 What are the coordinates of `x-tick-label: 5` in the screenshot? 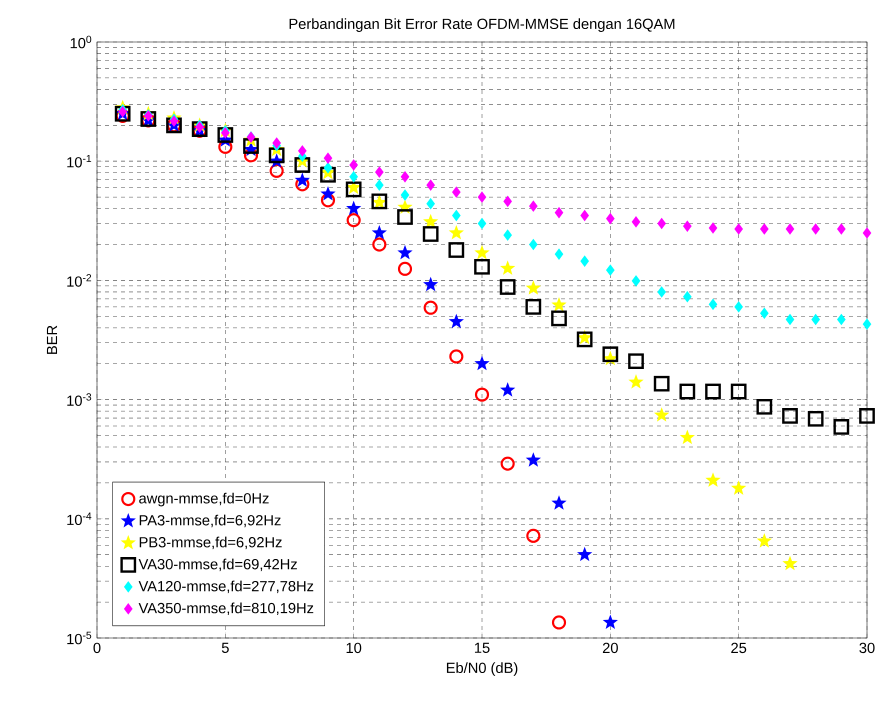 It's located at (225, 647).